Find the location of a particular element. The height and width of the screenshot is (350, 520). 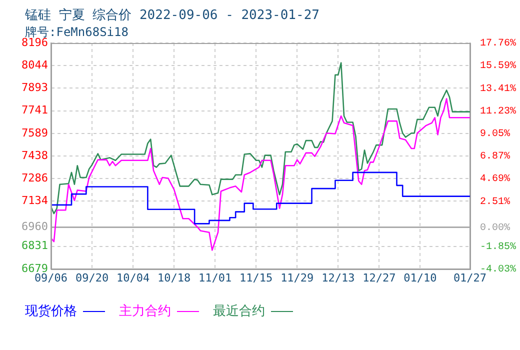

x-tick-label: 01/10 is located at coordinates (420, 277).